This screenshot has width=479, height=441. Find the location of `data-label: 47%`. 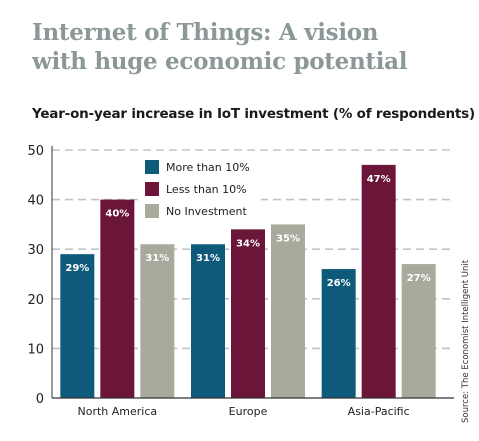

data-label: 47% is located at coordinates (379, 179).